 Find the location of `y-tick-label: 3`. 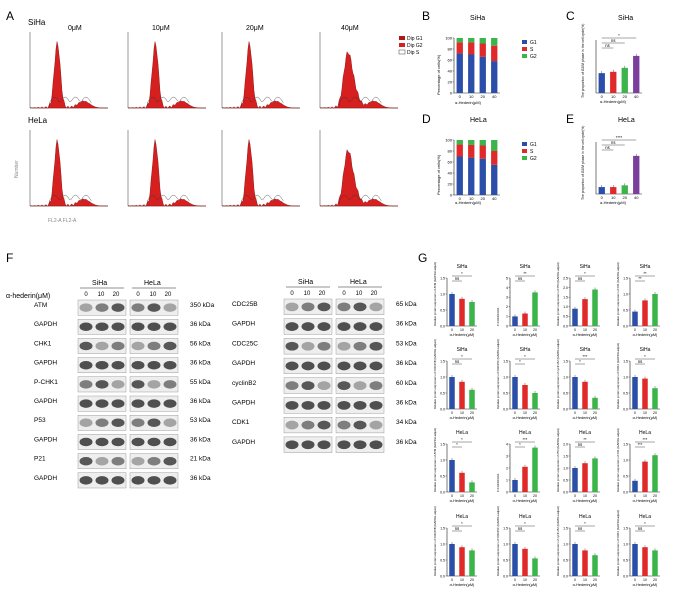

y-tick-label: 3 is located at coordinates (507, 456).